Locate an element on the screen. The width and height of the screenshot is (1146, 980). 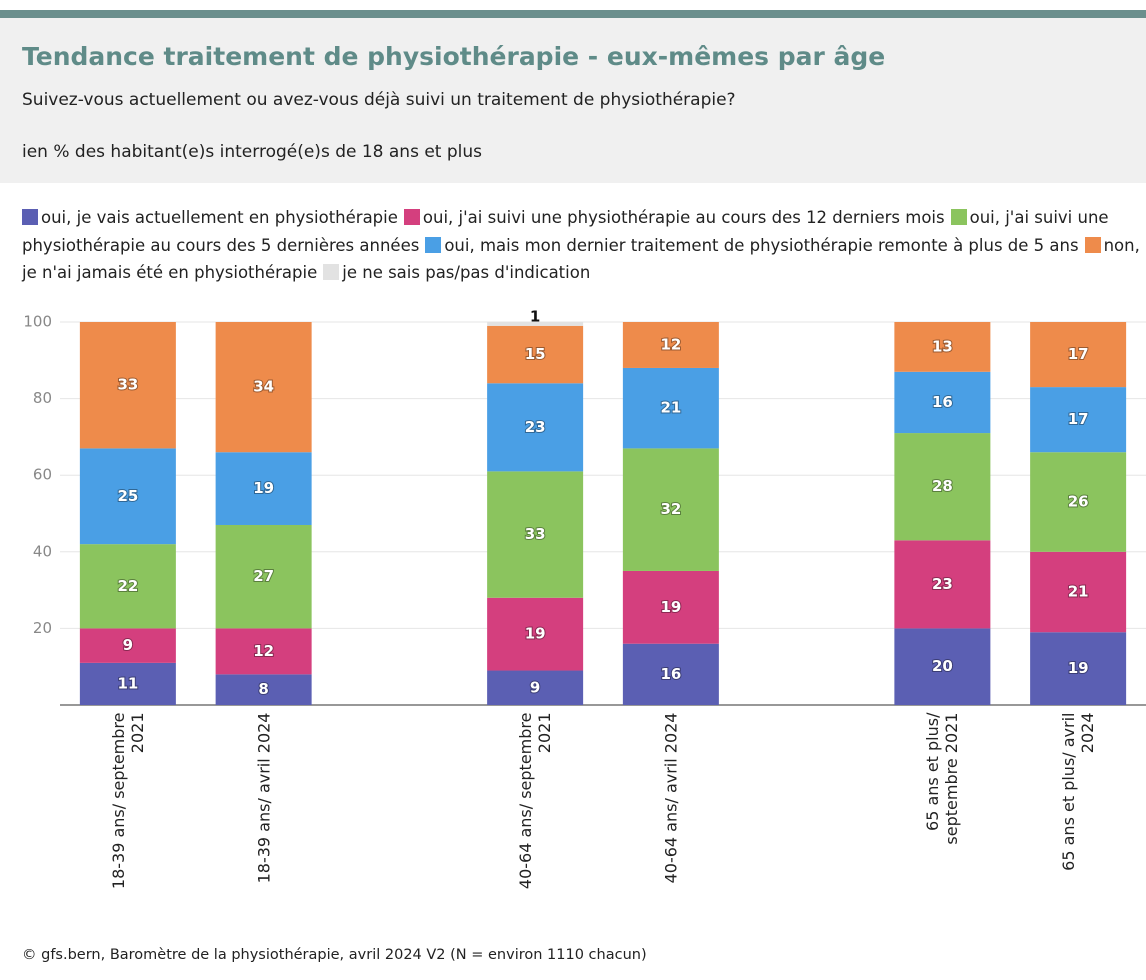
data-label: 8 is located at coordinates (263, 689).